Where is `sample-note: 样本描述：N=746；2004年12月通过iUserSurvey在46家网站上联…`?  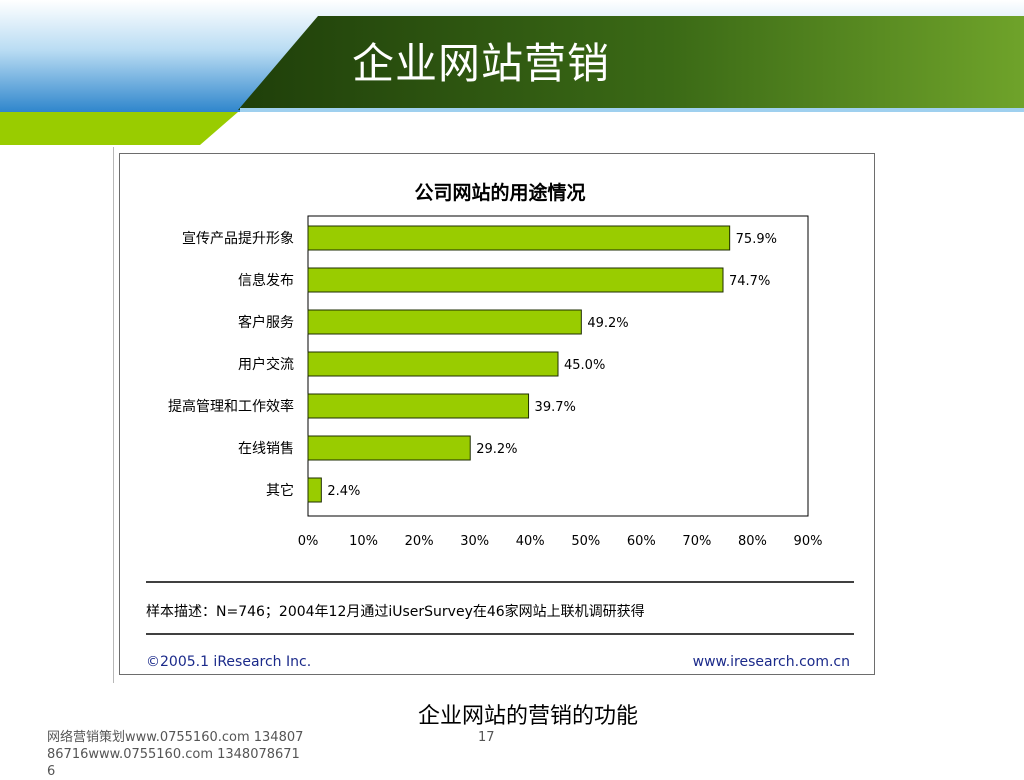 sample-note: 样本描述：N=746；2004年12月通过iUserSurvey在46家网站上联… is located at coordinates (395, 611).